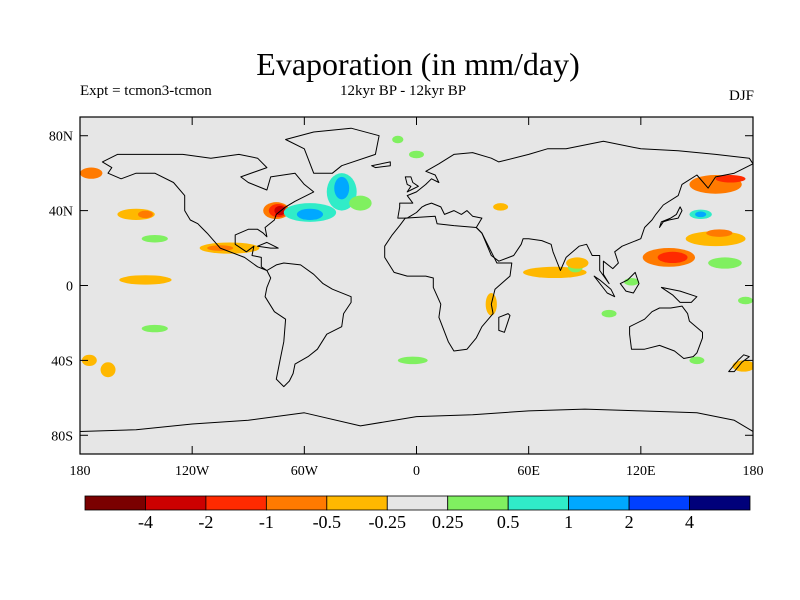  Describe the element at coordinates (689, 522) in the screenshot. I see `colorbar-label-9: 4` at that location.